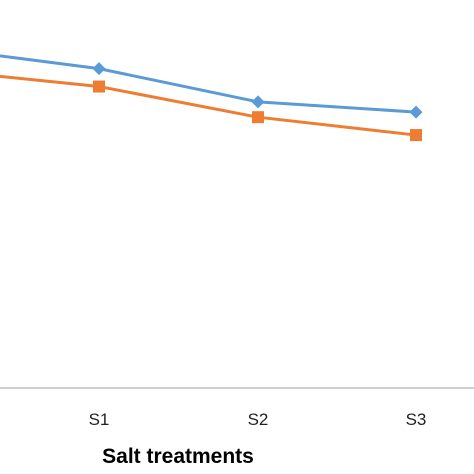 Image resolution: width=474 pixels, height=474 pixels. I want to click on x-axis-title: Salt treatments, so click(178, 456).